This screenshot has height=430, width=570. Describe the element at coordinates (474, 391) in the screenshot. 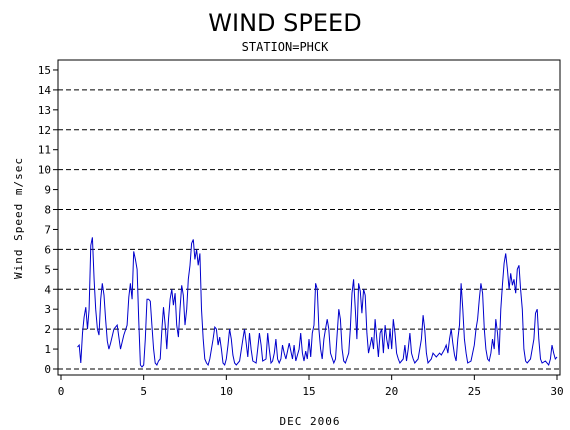

I see `x-tick-label: 25` at that location.